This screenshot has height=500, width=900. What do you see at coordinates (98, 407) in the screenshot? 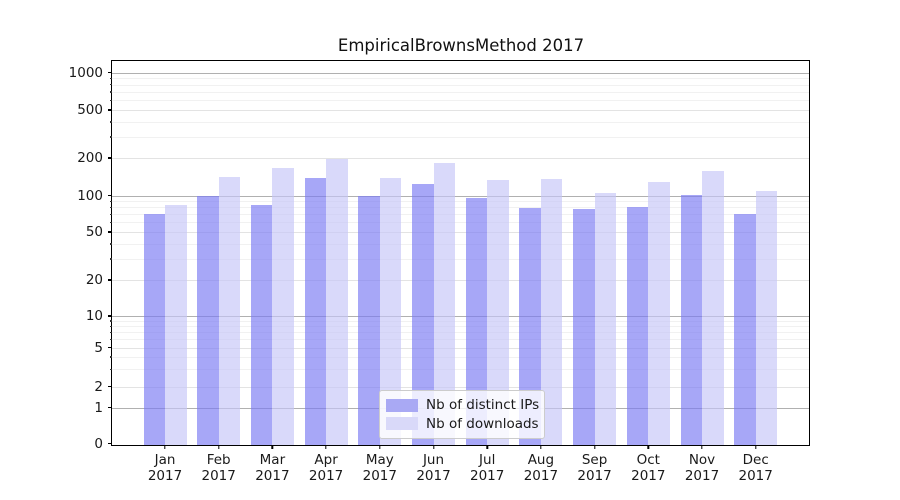
I see `y-tick-label-1: 1` at bounding box center [98, 407].